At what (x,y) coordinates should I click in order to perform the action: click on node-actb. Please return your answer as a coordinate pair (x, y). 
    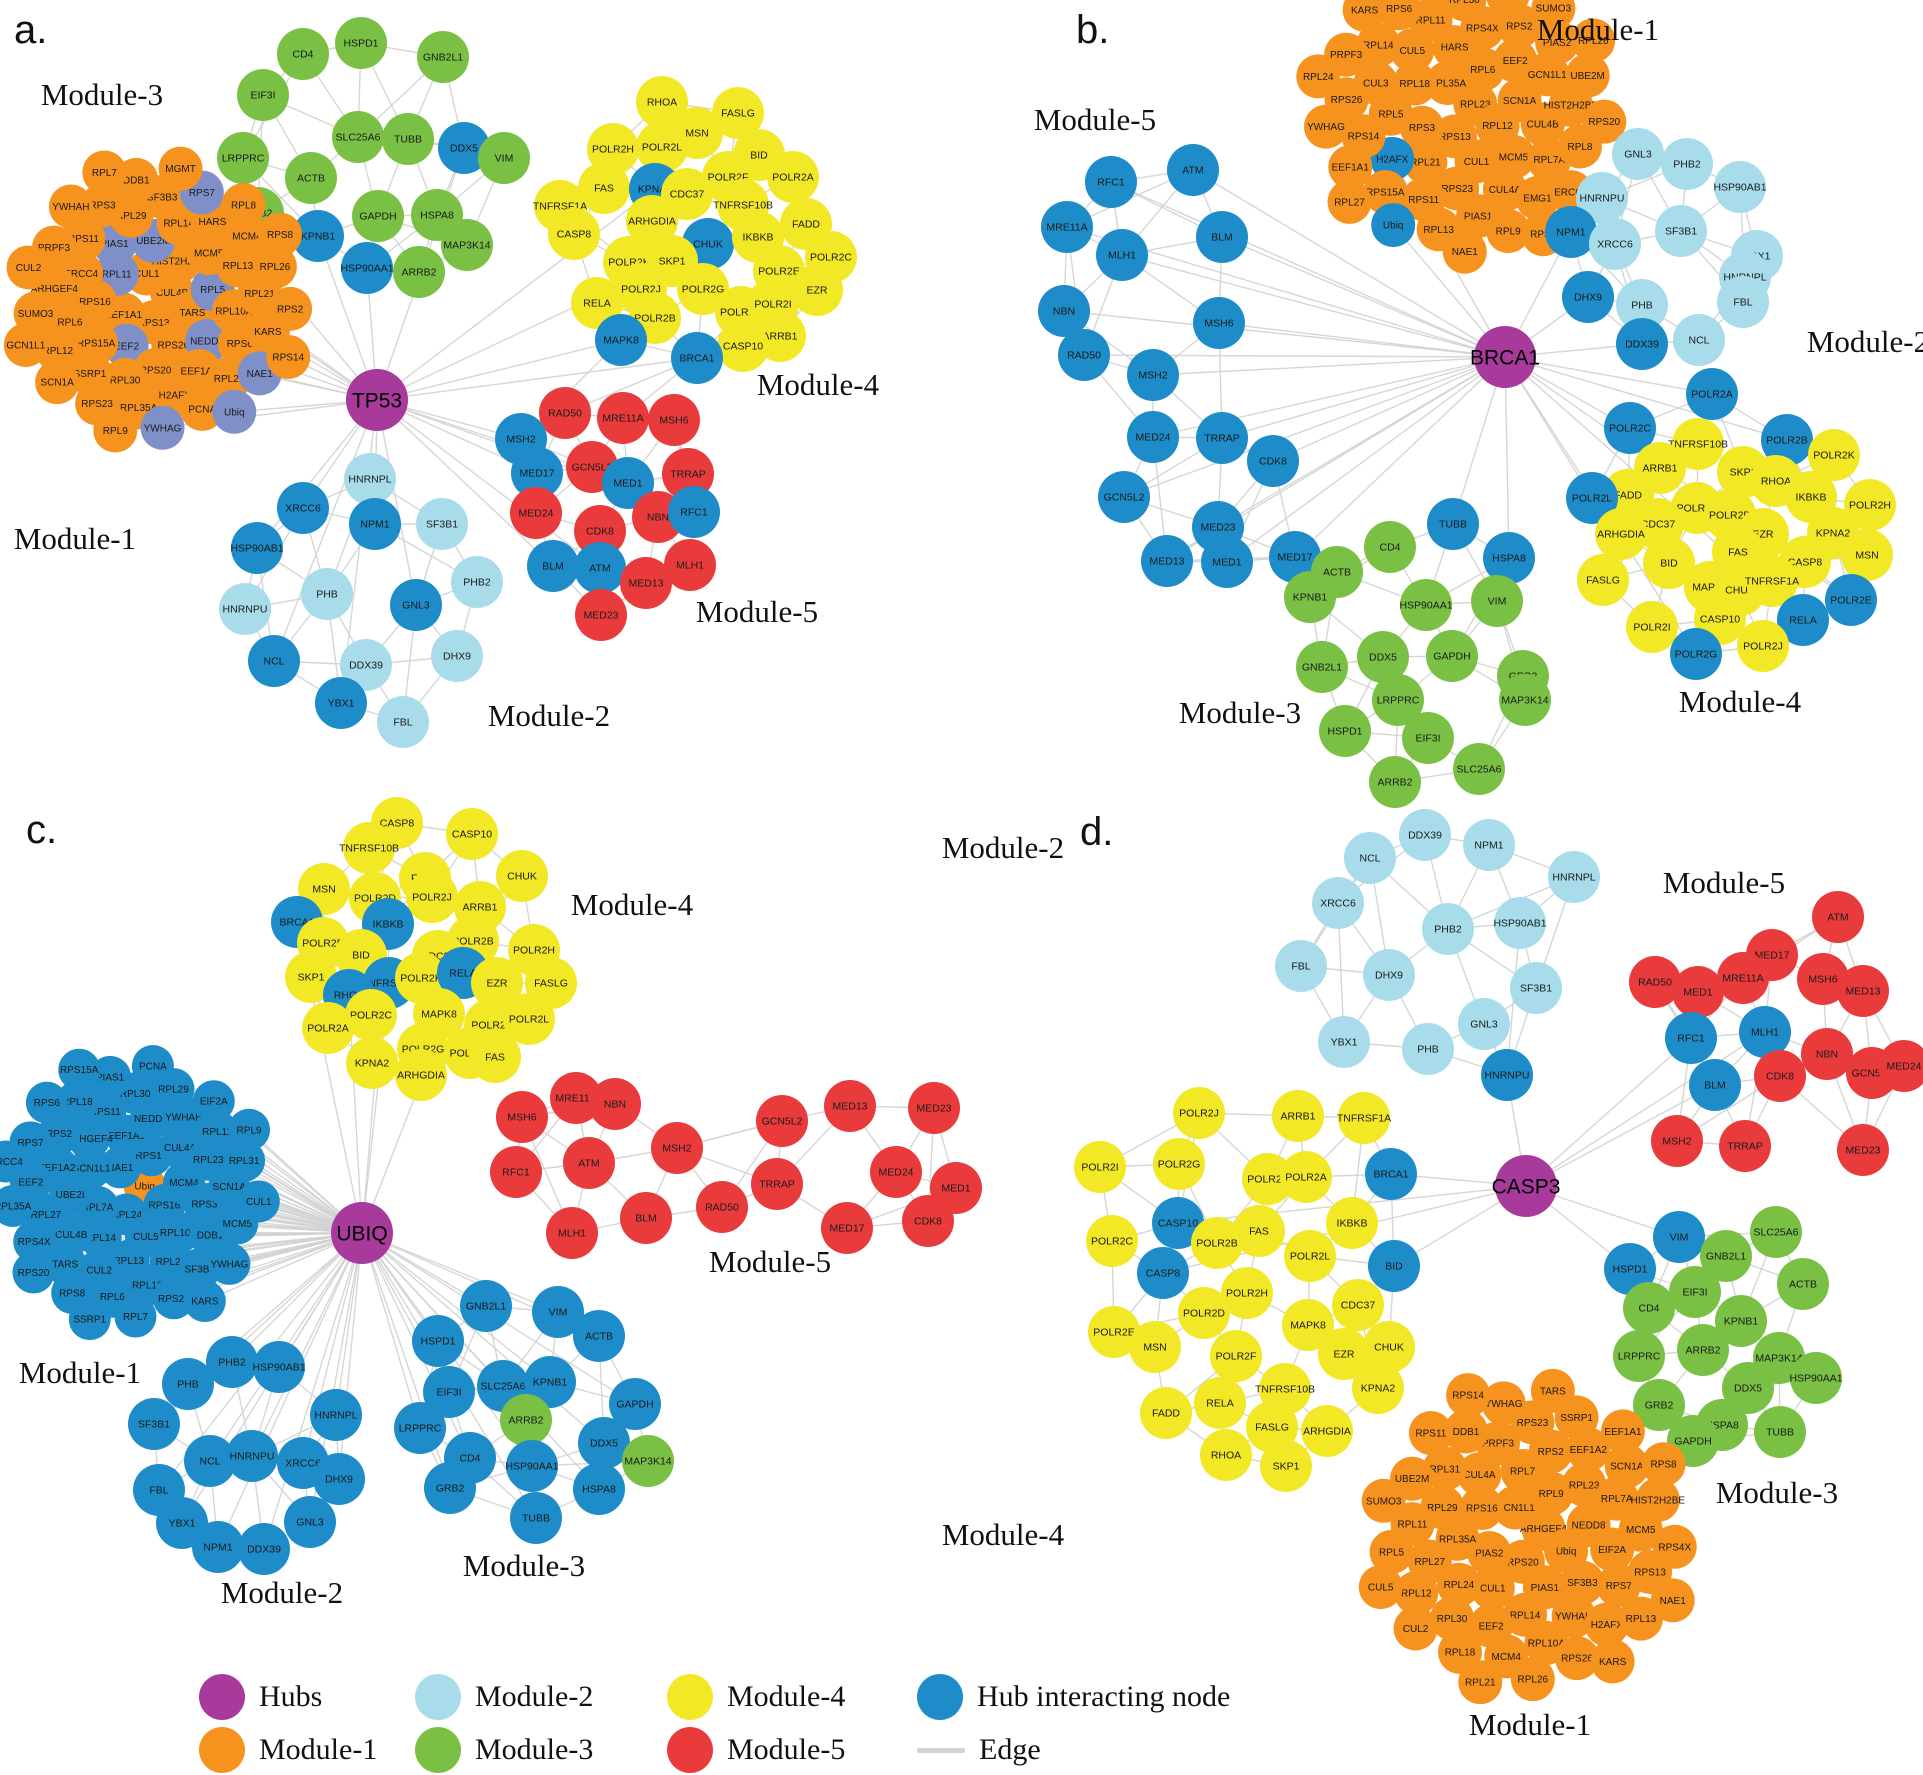
    Looking at the image, I should click on (599, 1336).